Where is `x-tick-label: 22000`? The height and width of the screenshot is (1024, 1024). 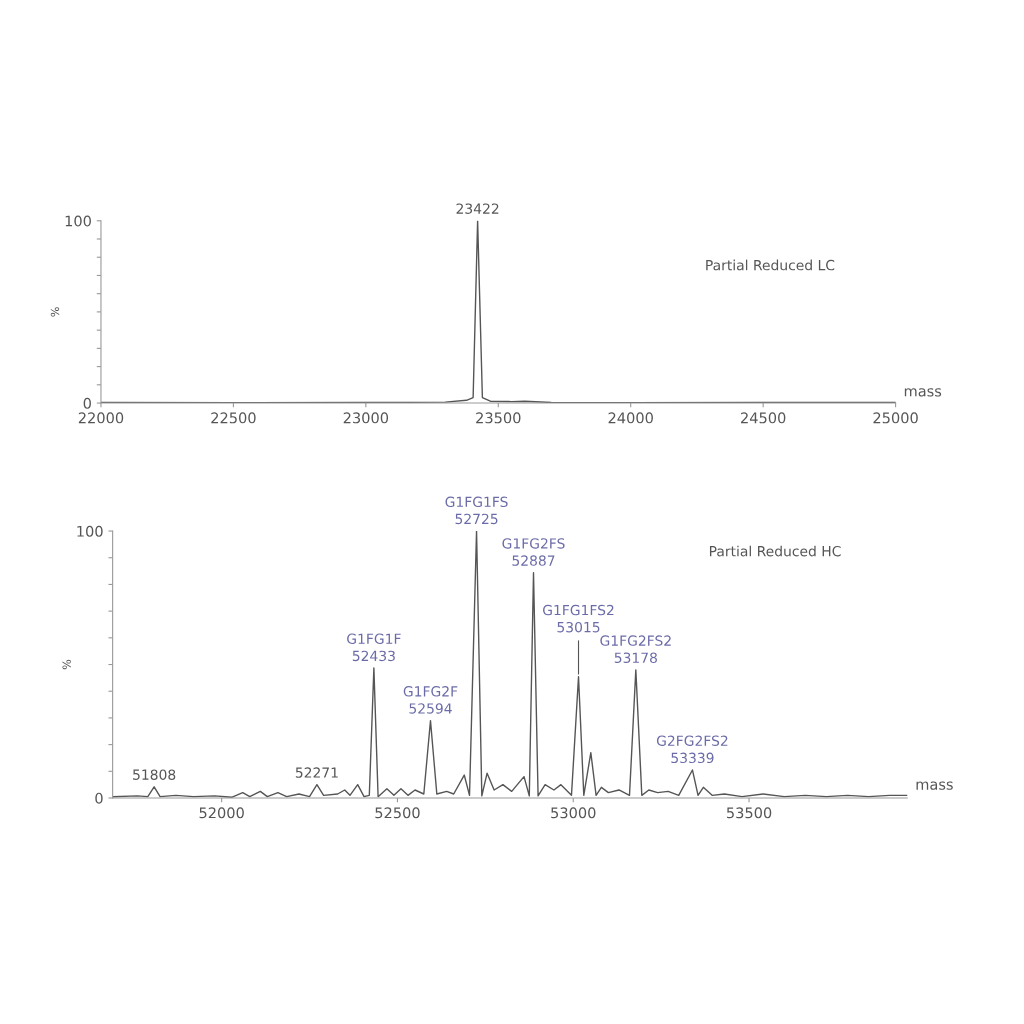 x-tick-label: 22000 is located at coordinates (101, 418).